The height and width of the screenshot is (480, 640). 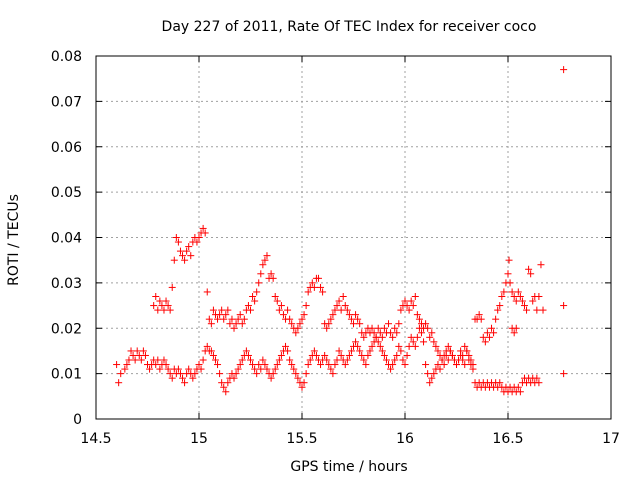 What do you see at coordinates (66, 284) in the screenshot?
I see `y-tick-label: 0.03` at bounding box center [66, 284].